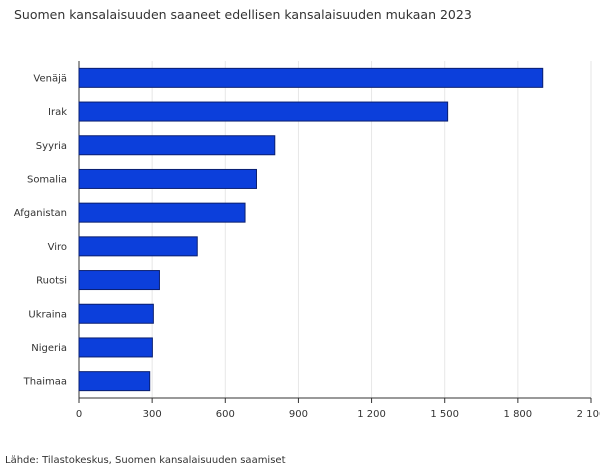 This screenshot has width=600, height=470. I want to click on category-label: Irak, so click(57, 112).